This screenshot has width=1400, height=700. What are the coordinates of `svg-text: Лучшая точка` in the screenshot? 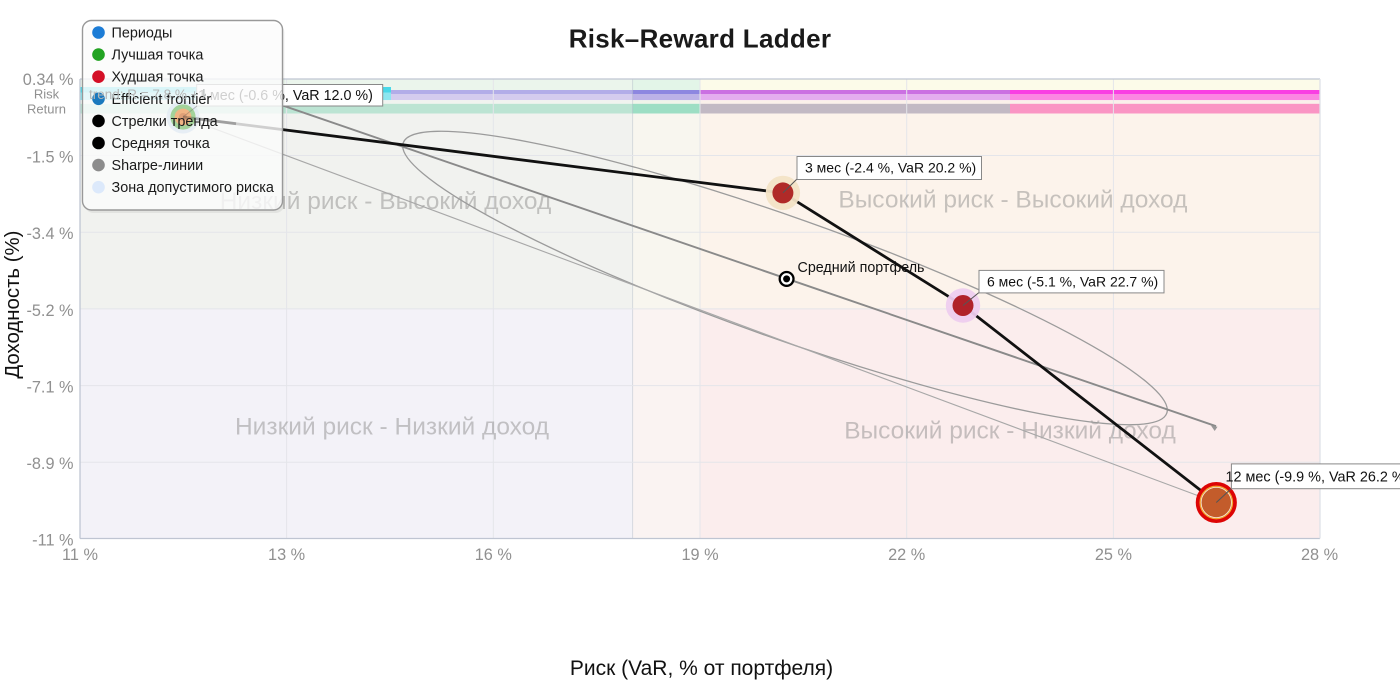 It's located at (158, 56).